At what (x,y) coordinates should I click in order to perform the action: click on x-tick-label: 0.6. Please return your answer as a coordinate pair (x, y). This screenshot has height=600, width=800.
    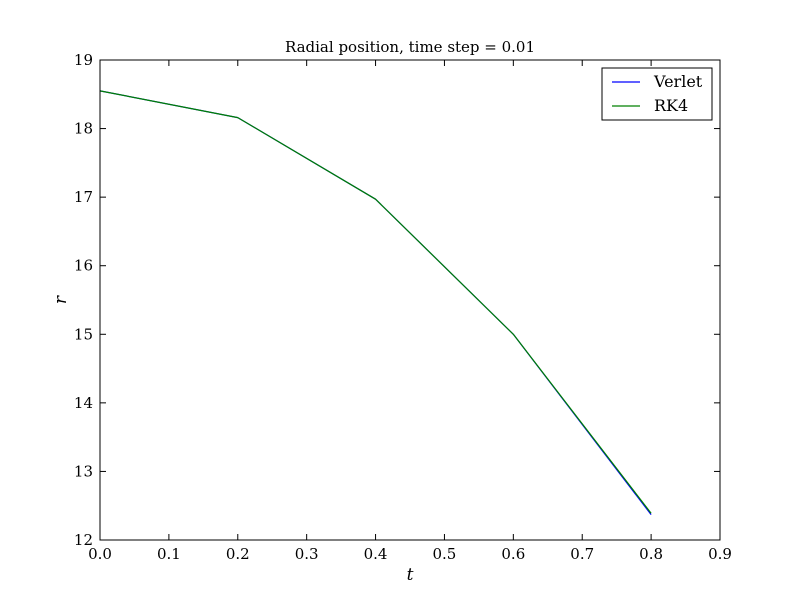
    Looking at the image, I should click on (513, 554).